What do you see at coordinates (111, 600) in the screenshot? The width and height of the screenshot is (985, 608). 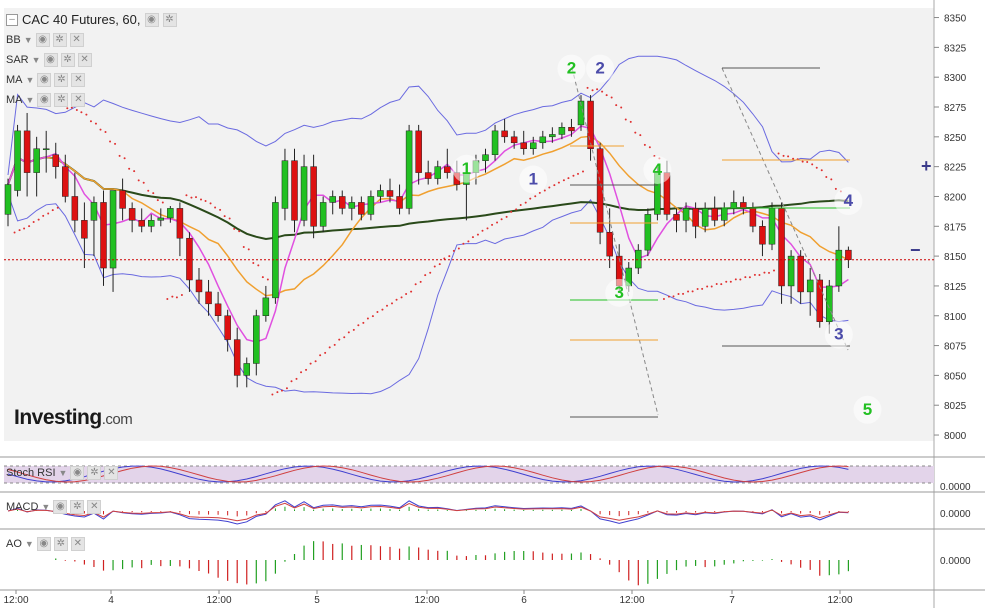 I see `x-tick-label: 4` at bounding box center [111, 600].